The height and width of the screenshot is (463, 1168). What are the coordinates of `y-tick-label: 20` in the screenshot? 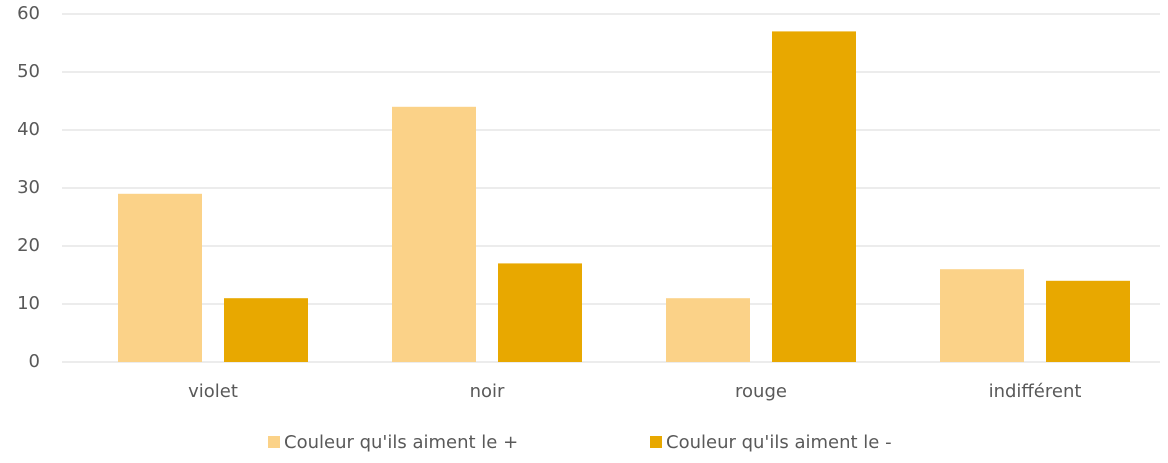 It's located at (28, 245).